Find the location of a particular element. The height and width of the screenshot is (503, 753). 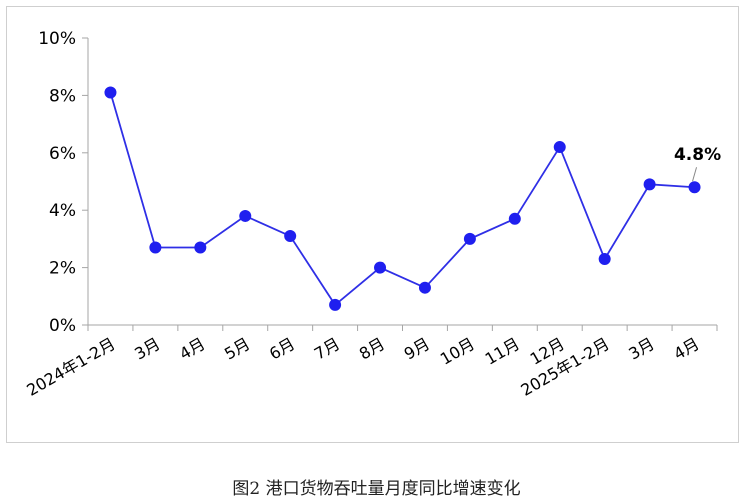

x-tick-label: 5月 is located at coordinates (237, 349).